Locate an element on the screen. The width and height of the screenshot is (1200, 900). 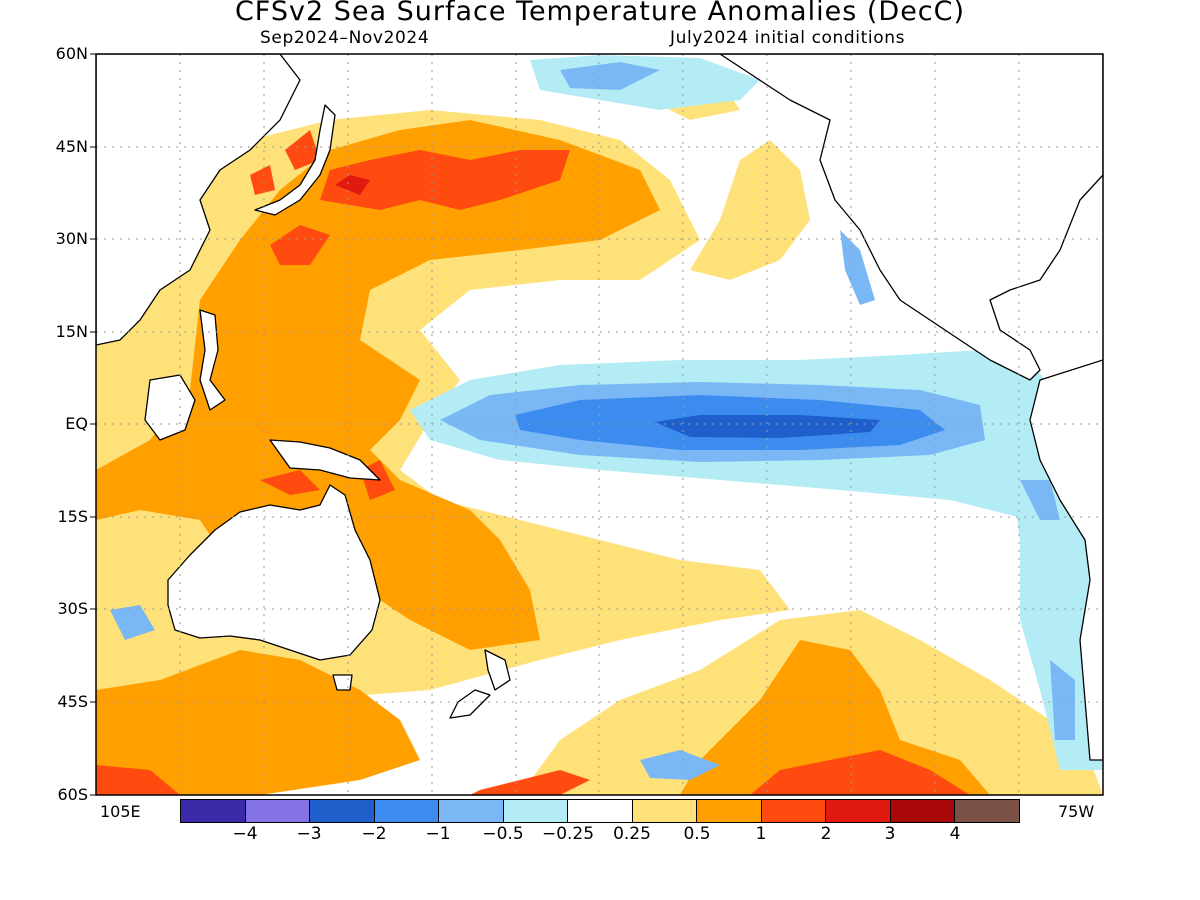
new-guinea-landmass is located at coordinates (325, 460).